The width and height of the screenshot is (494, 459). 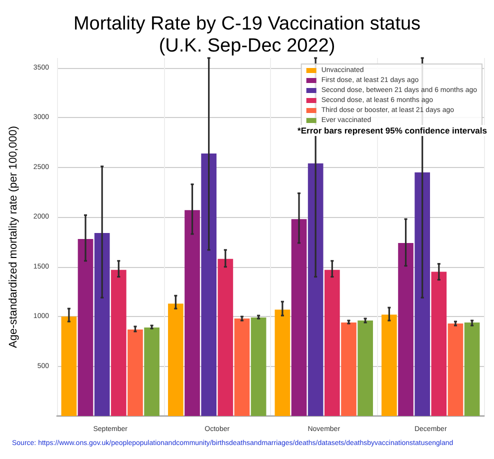 I want to click on chart-title: Mortality Rate by C-19 Vaccination status (U.K. Sep-Dec 2022), so click(x=247, y=35).